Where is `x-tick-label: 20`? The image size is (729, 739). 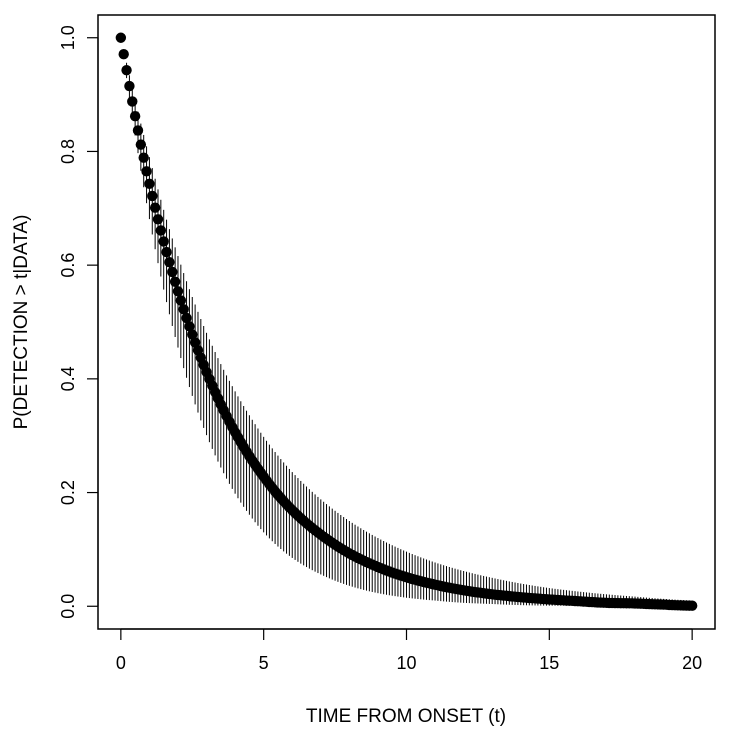
x-tick-label: 20 is located at coordinates (692, 663).